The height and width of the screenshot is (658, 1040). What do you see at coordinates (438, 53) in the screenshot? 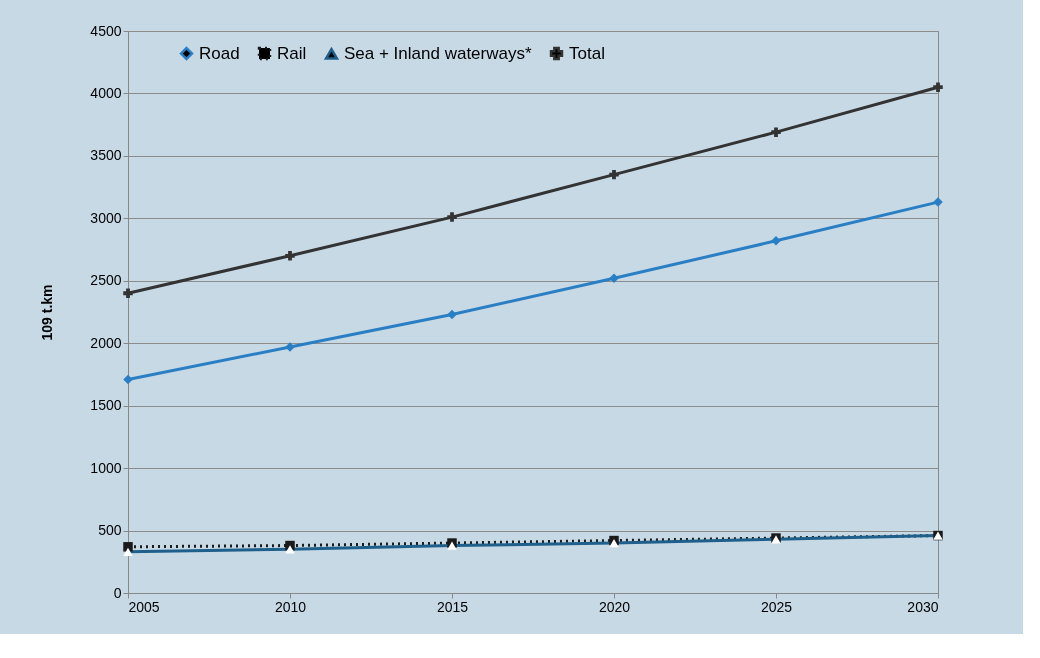
I see `legend-label: Sea + Inland waterways*` at bounding box center [438, 53].